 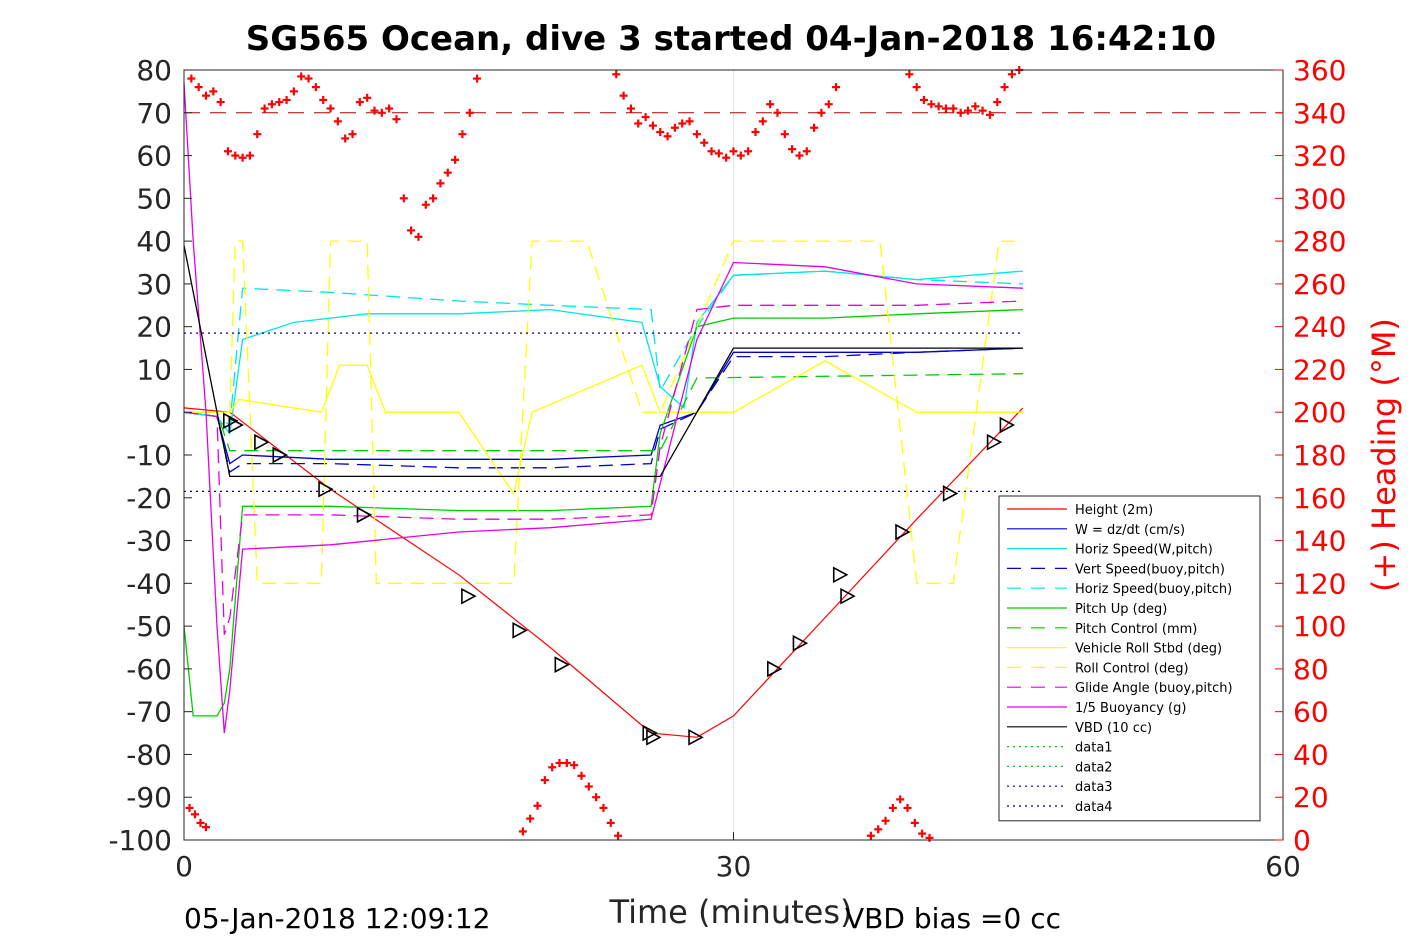 I want to click on y-tick-label: -20, so click(x=149, y=498).